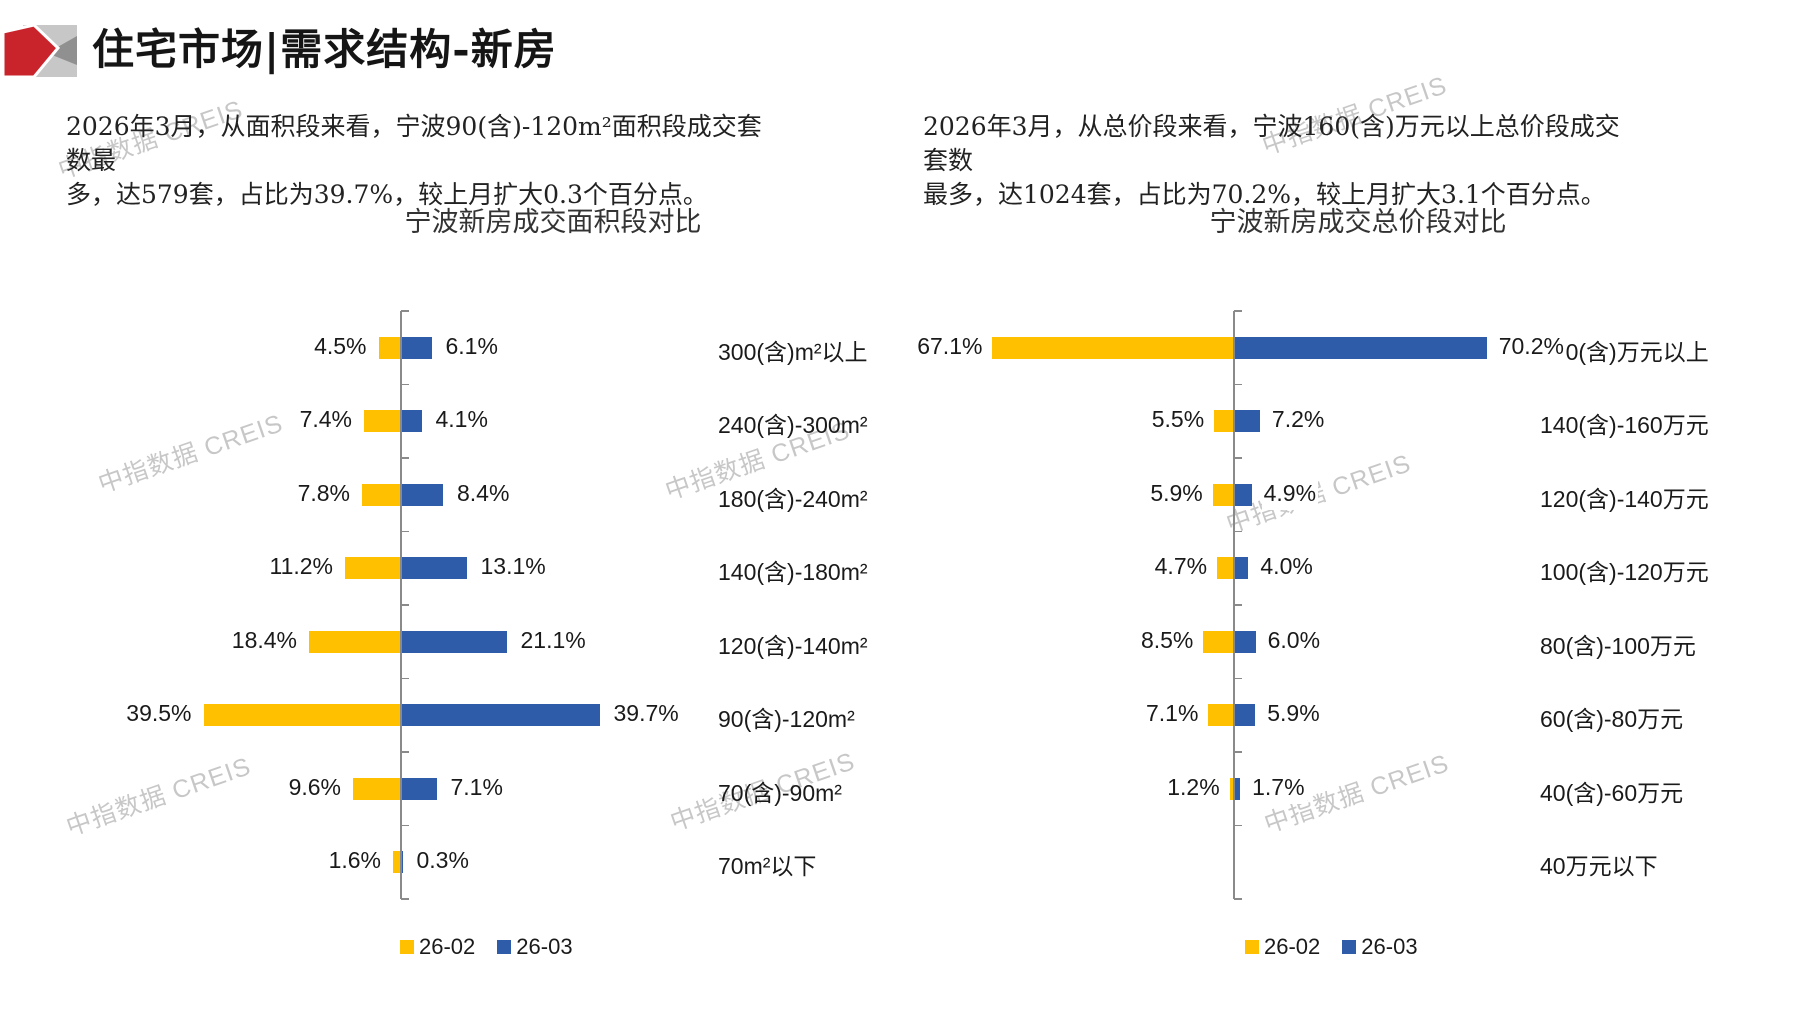 The width and height of the screenshot is (1797, 1010). Describe the element at coordinates (471, 347) in the screenshot. I see `value-label-26-03: 6.1%` at that location.